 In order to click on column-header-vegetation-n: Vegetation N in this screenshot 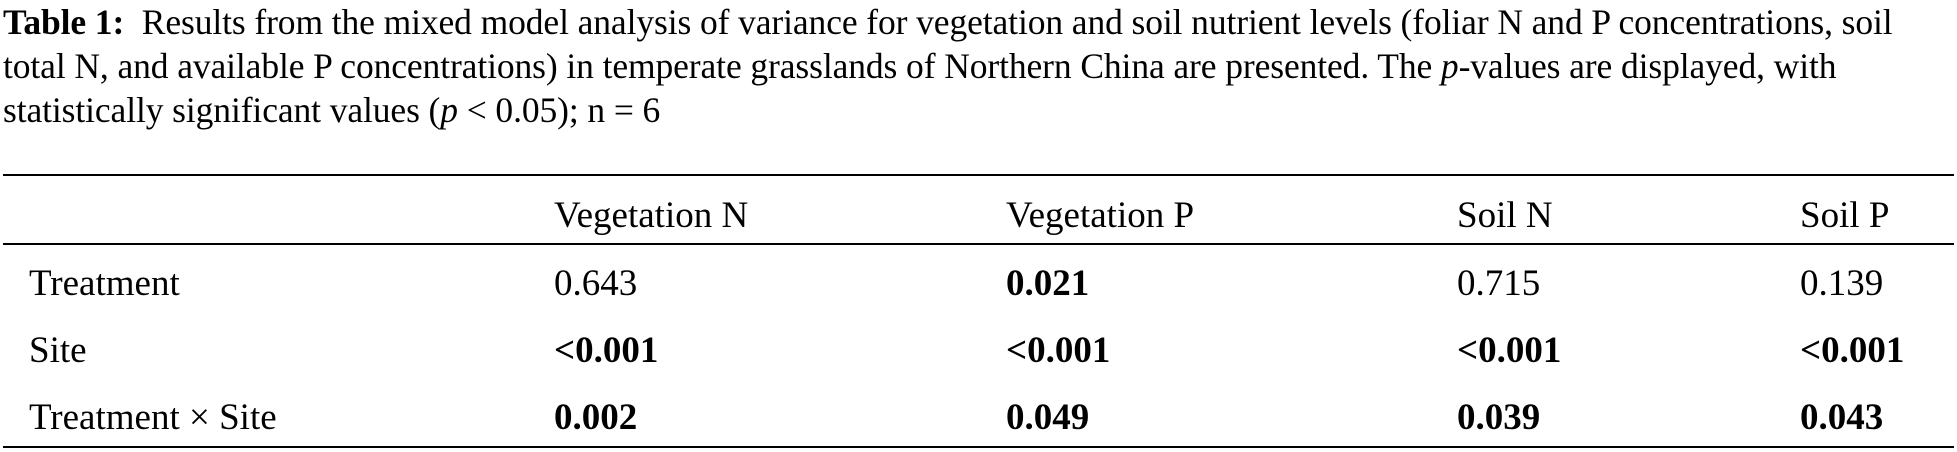, I will do `click(651, 215)`.